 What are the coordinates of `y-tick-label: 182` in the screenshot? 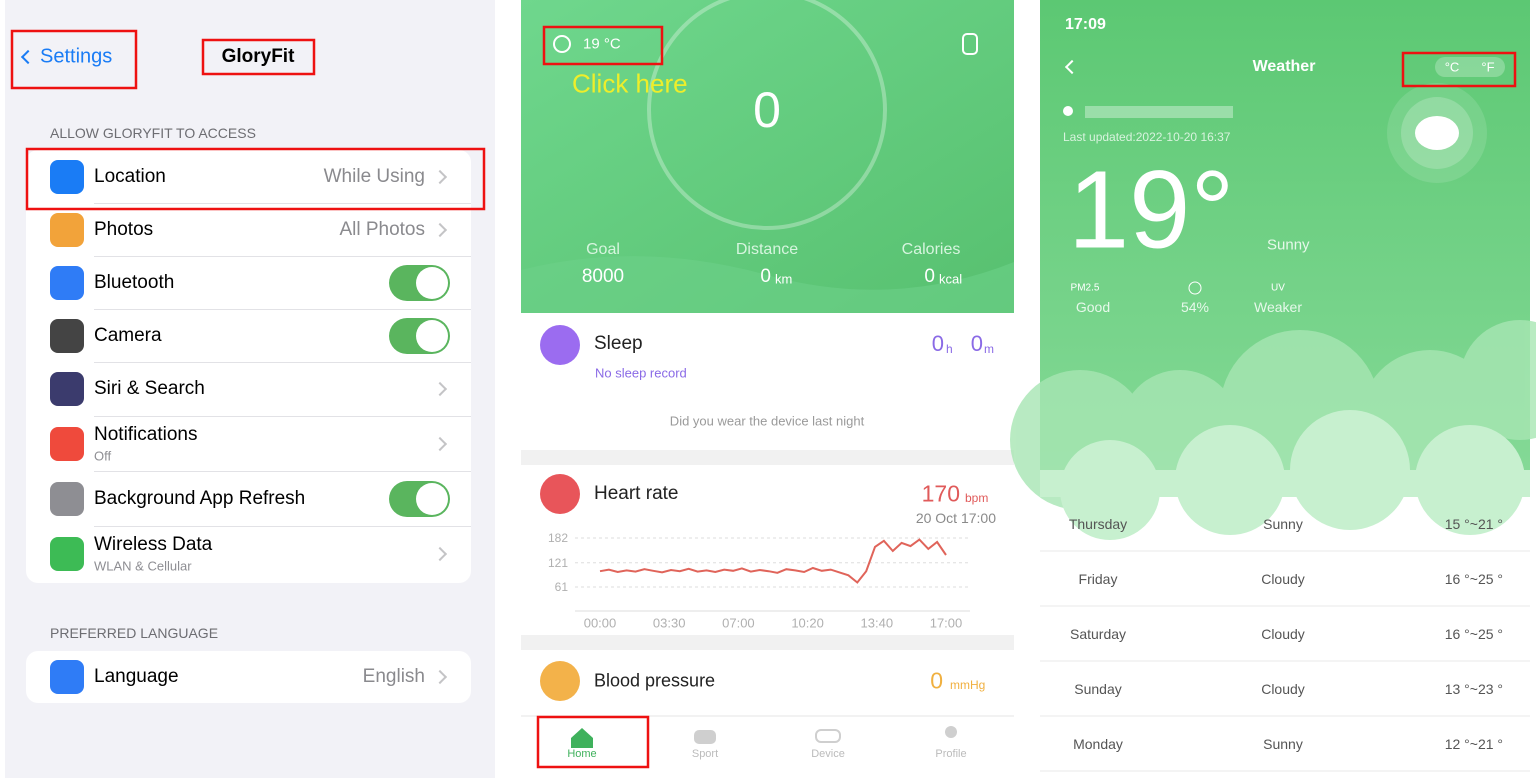 It's located at (557, 538).